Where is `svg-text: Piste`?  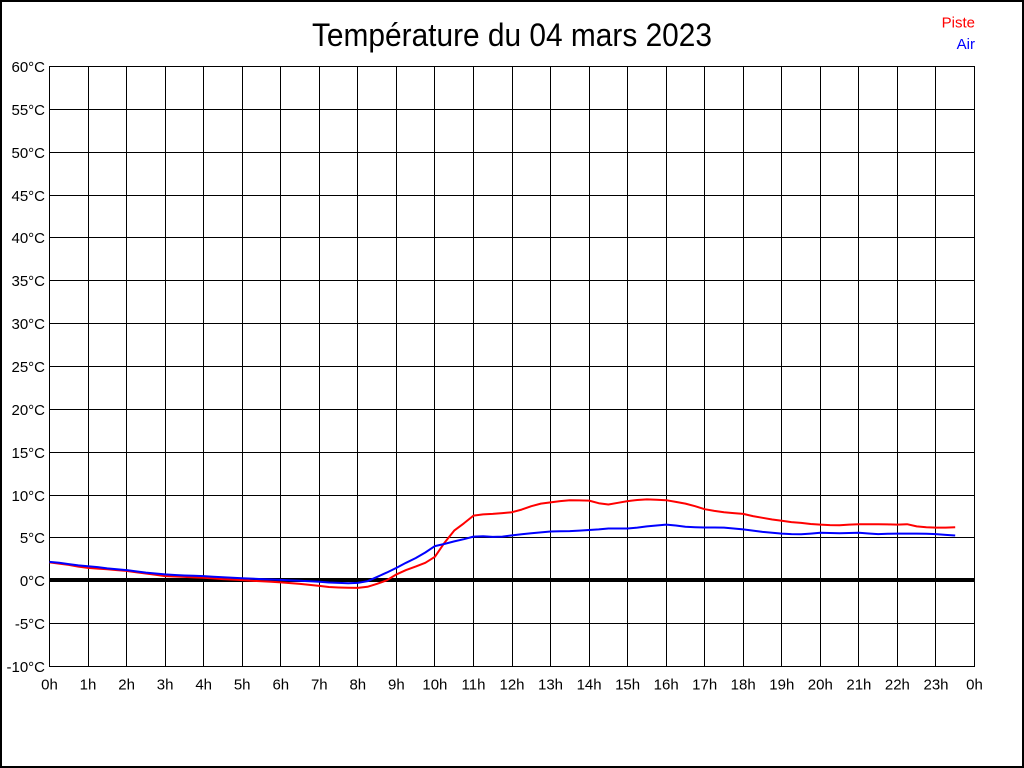
svg-text: Piste is located at coordinates (958, 23).